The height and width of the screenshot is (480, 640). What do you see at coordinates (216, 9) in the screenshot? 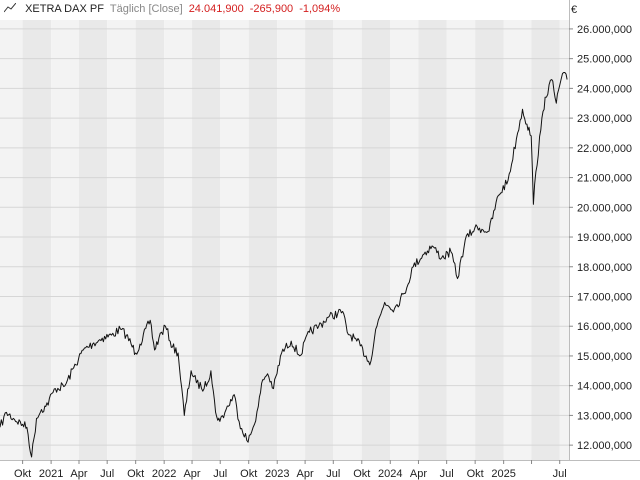
I see `last-price: 24.041,900` at bounding box center [216, 9].